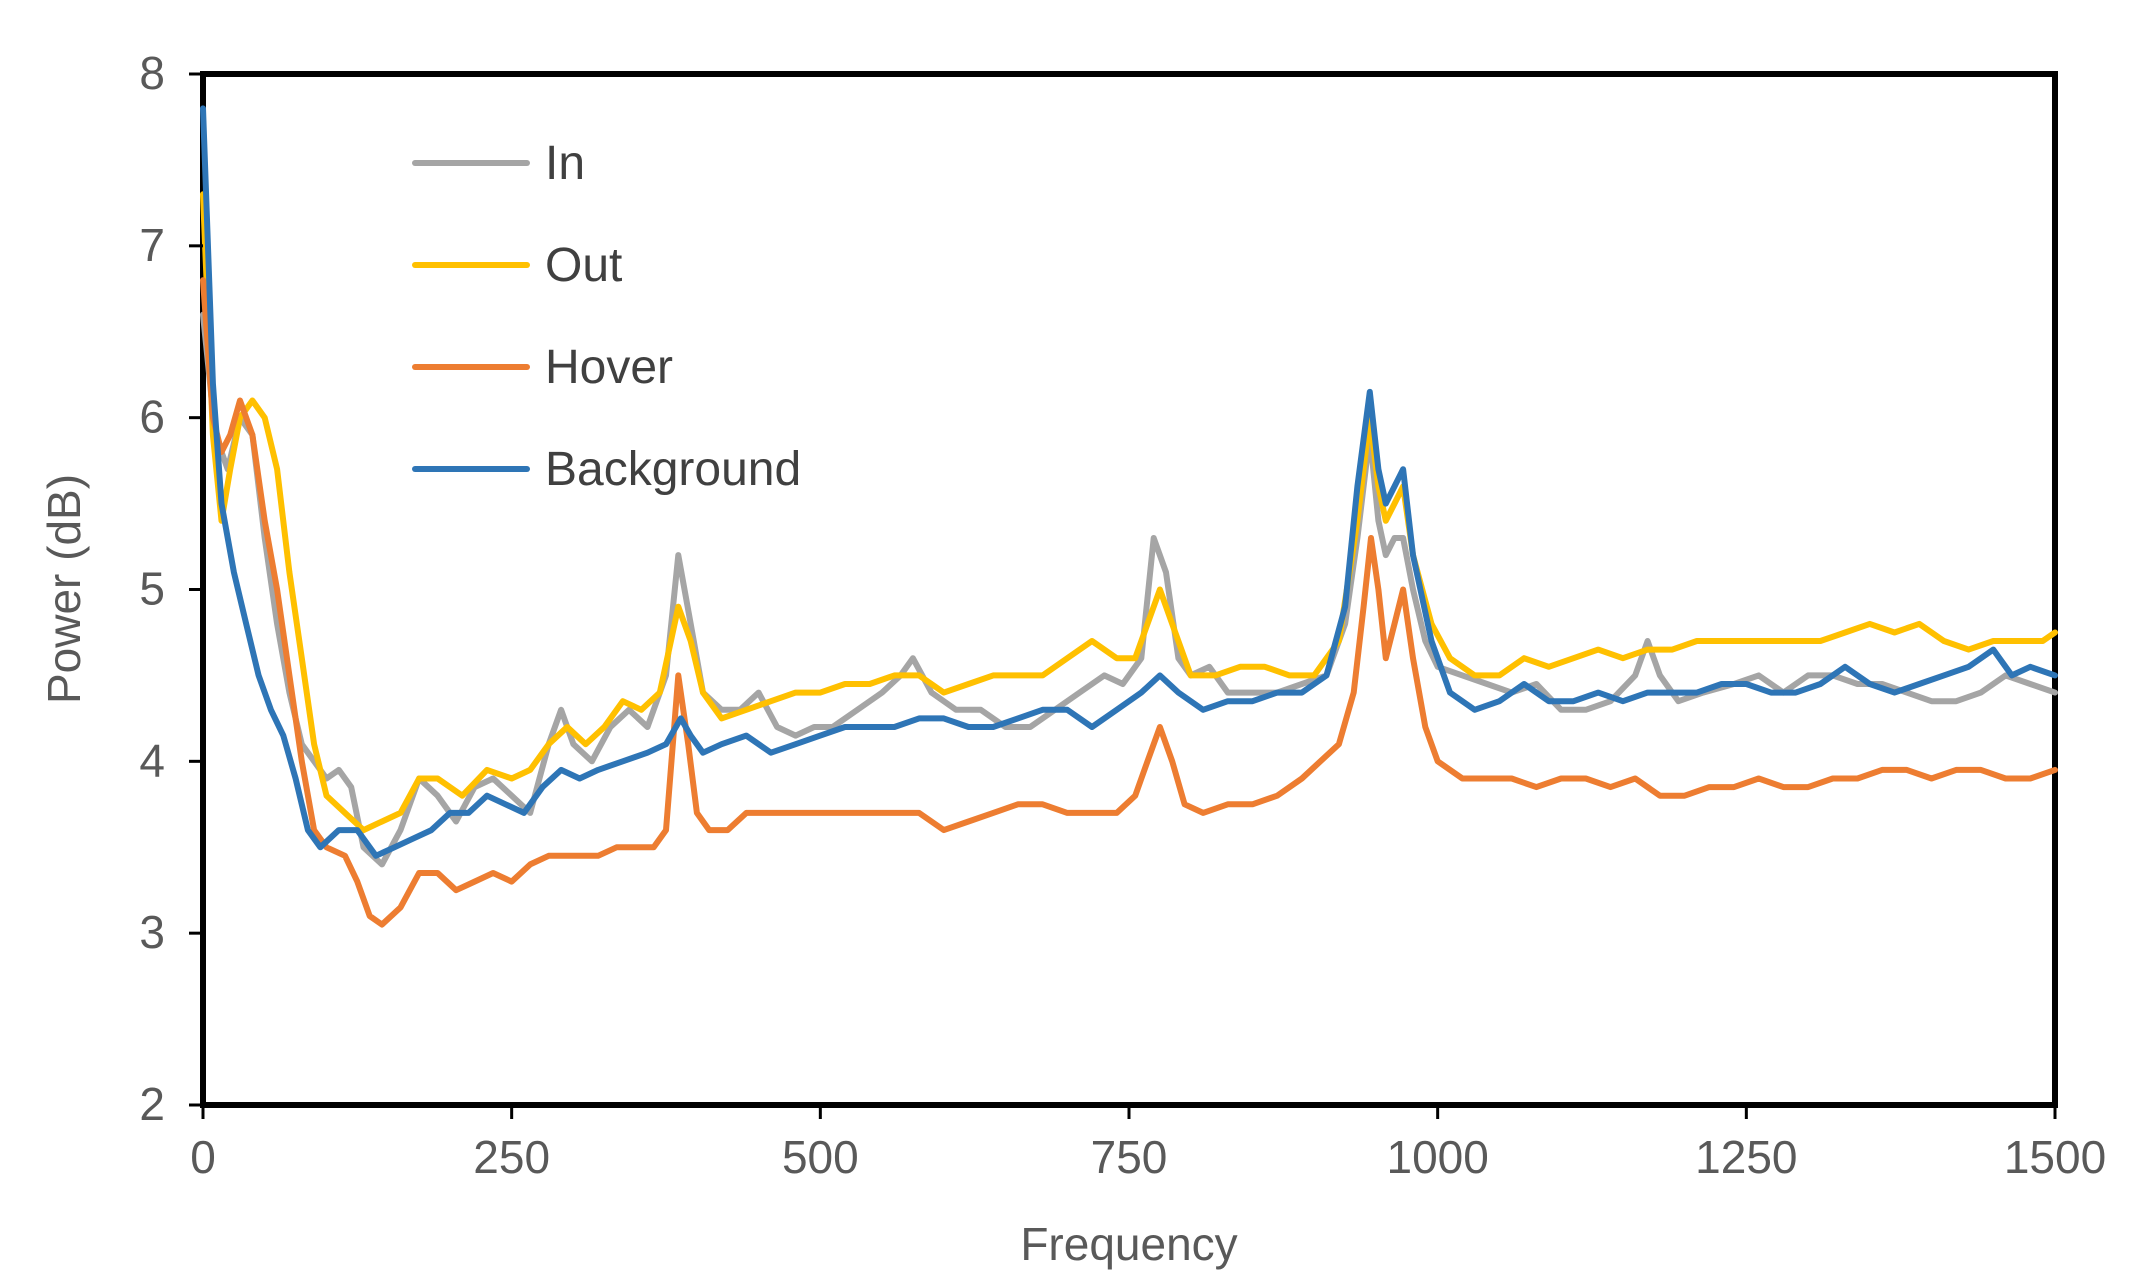  I want to click on x-tick-label: 1000, so click(1437, 1157).